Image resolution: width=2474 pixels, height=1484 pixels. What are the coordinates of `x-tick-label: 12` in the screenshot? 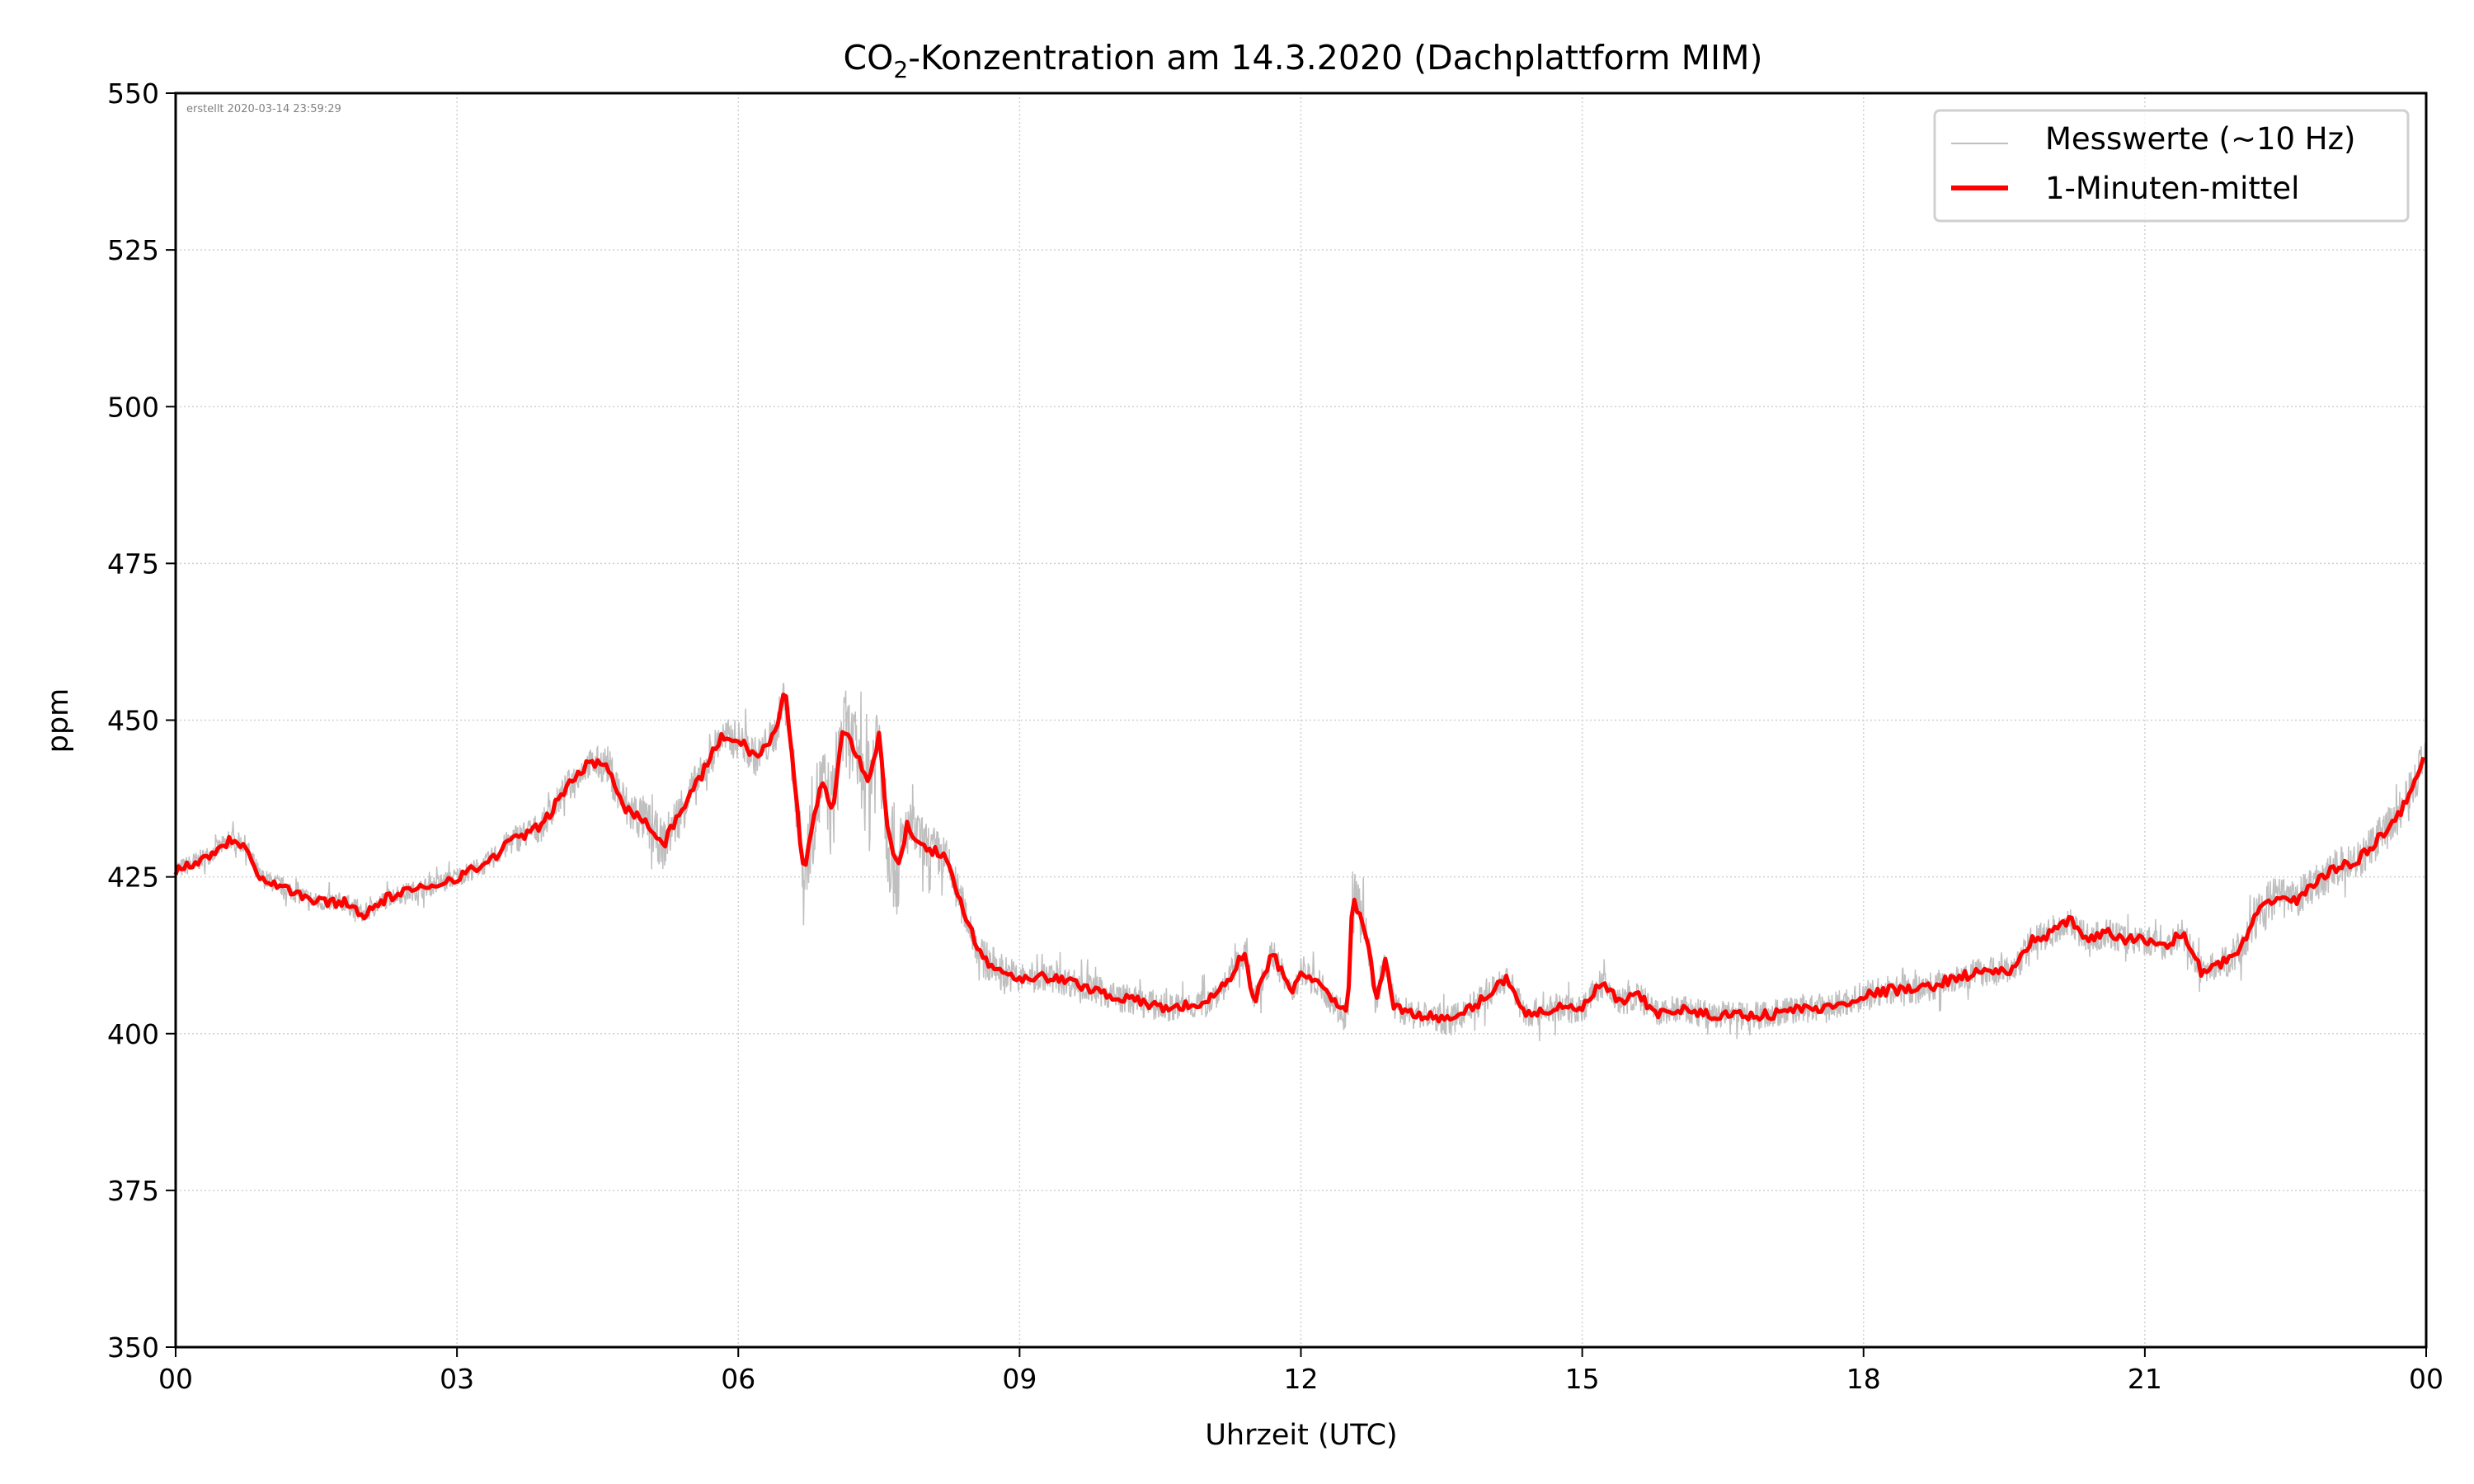 It's located at (1301, 1379).